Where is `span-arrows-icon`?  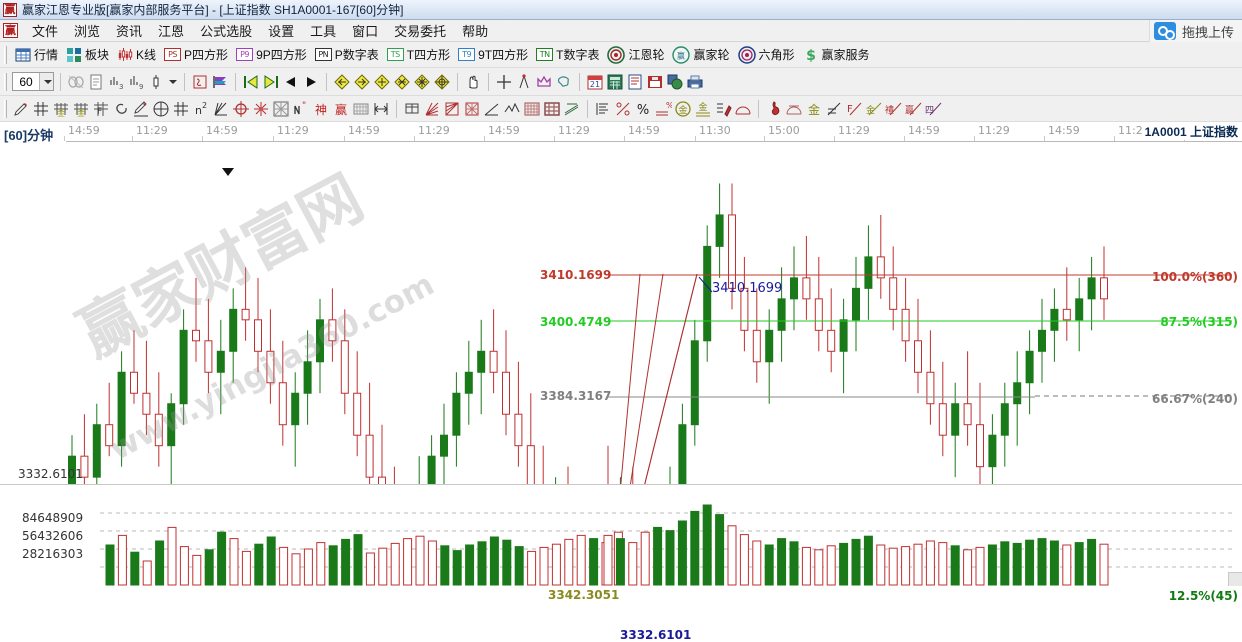 span-arrows-icon is located at coordinates (381, 109).